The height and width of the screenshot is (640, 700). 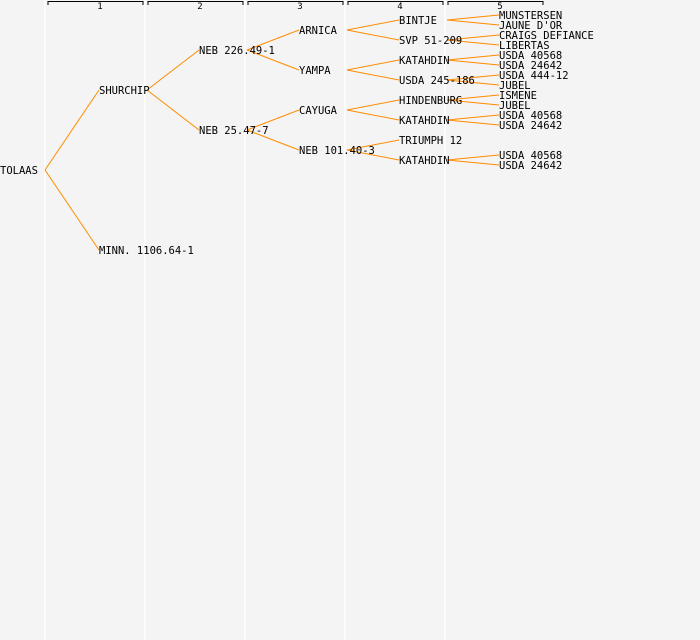 I want to click on generation-label: 5, so click(x=499, y=7).